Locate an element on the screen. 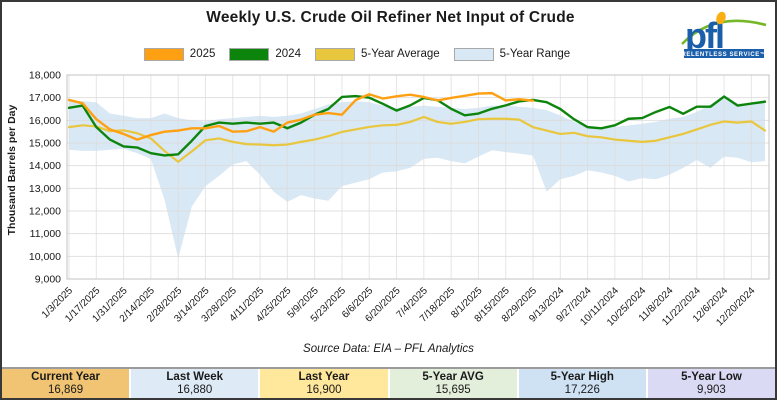 Image resolution: width=777 pixels, height=400 pixels. series-line-2024 is located at coordinates (417, 125).